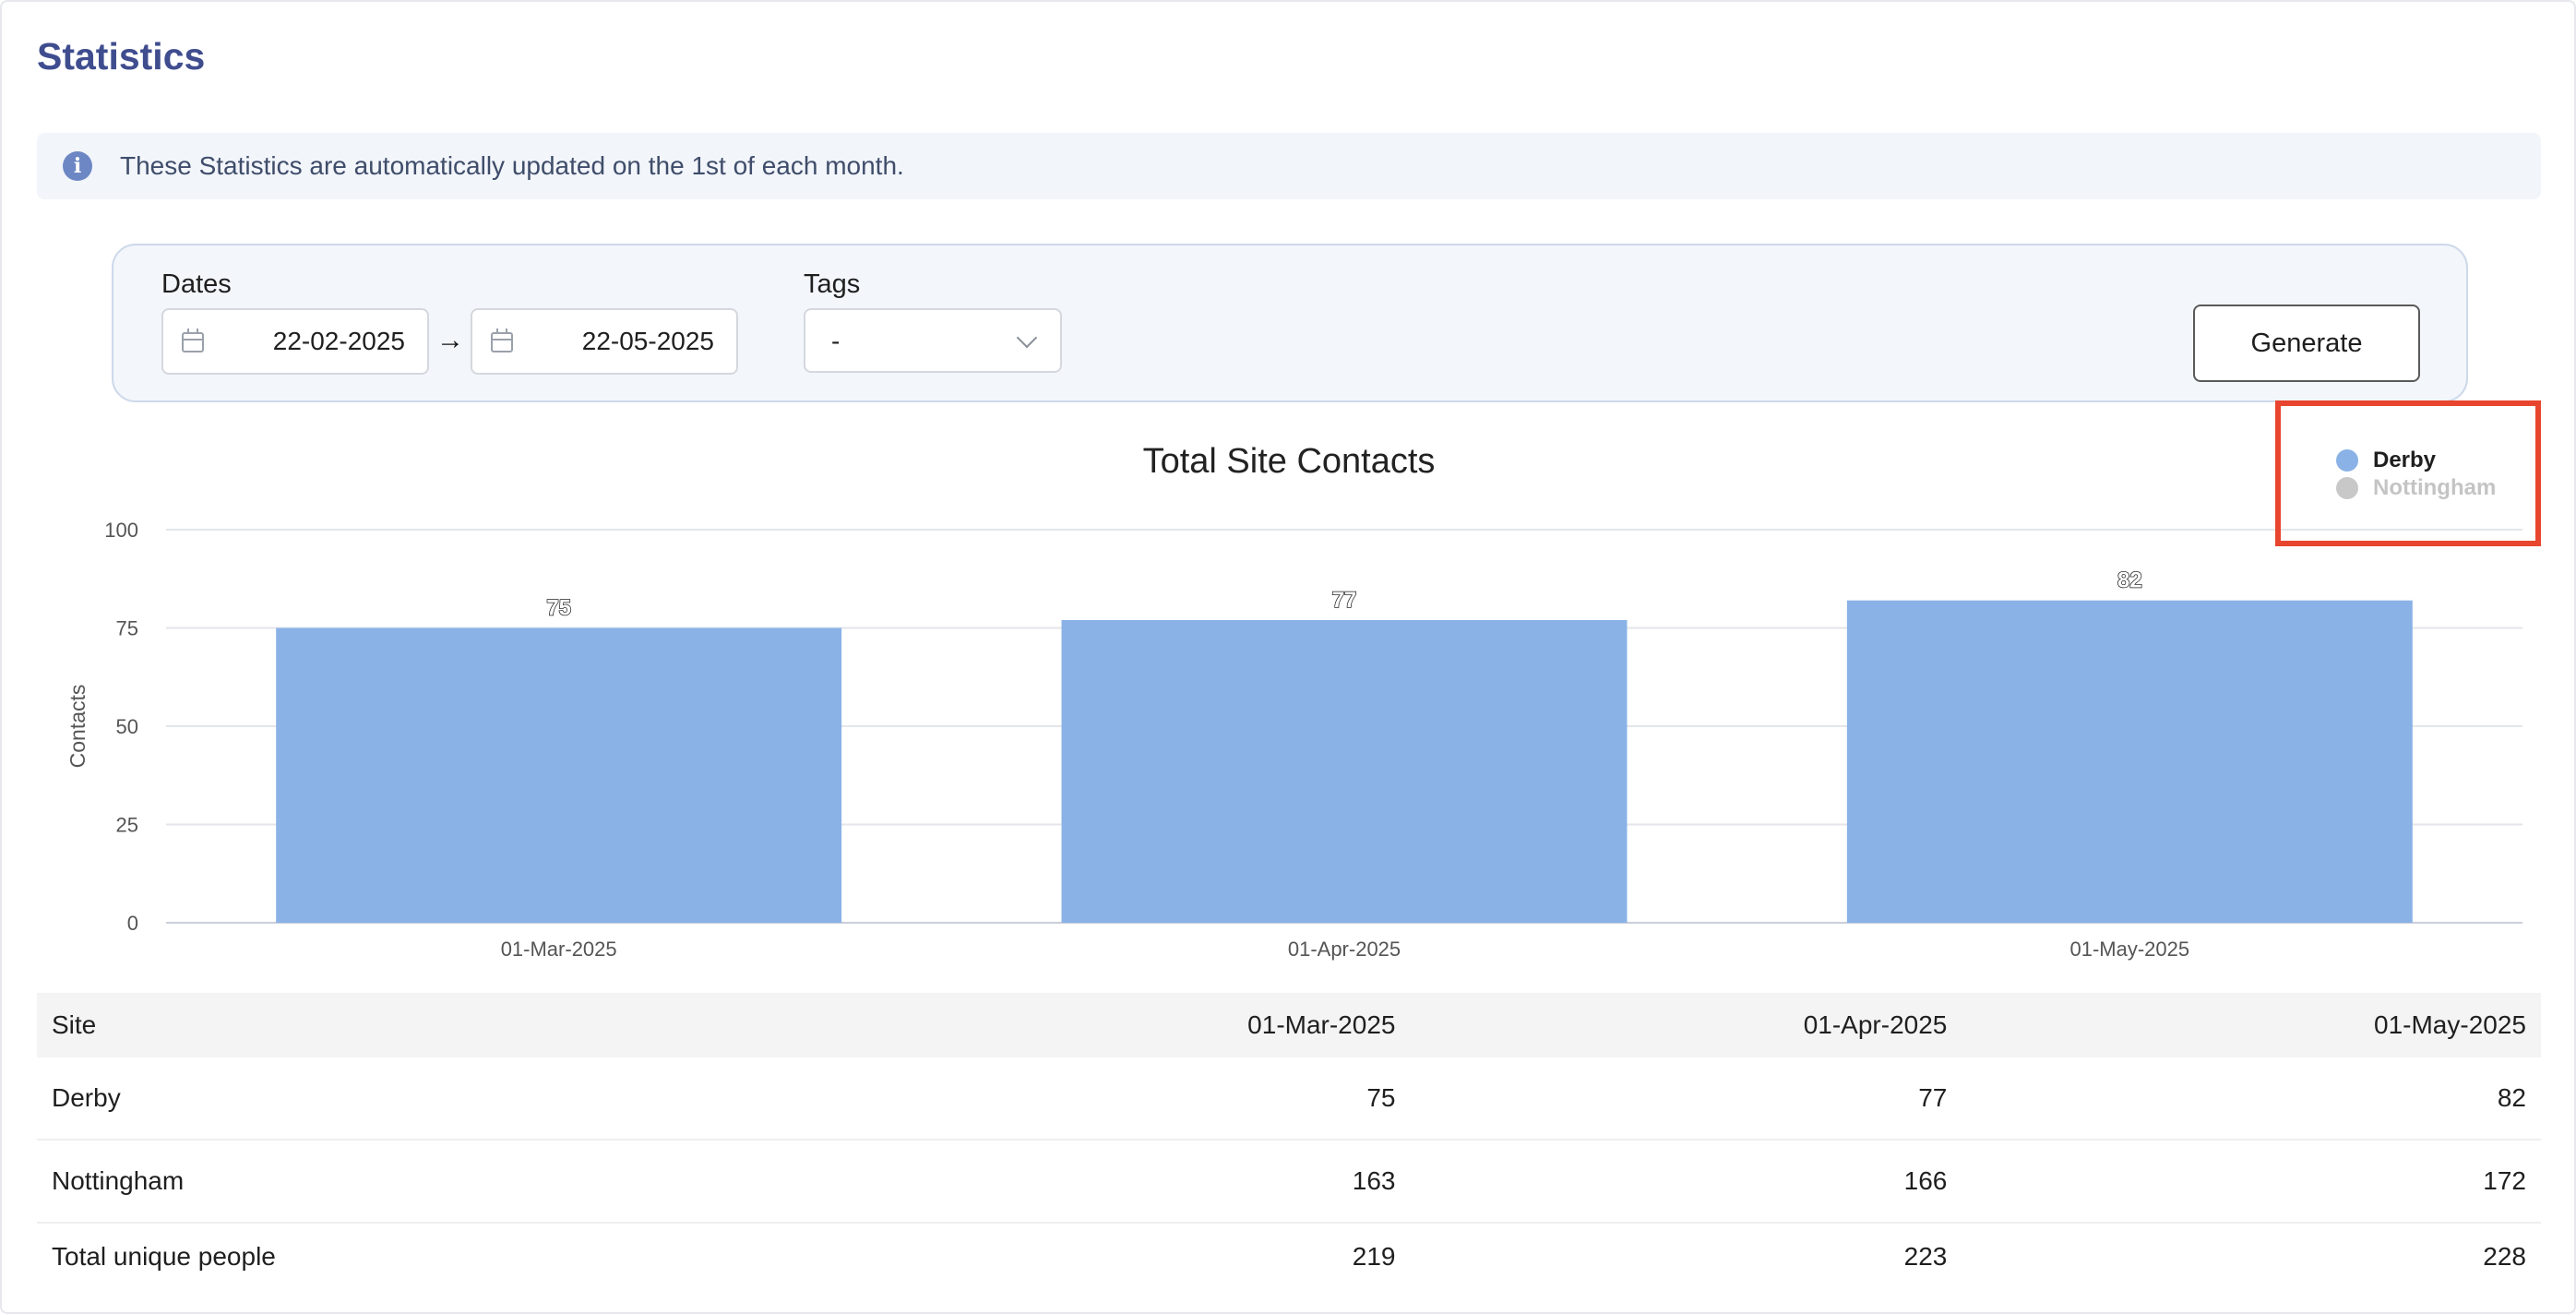  I want to click on end-date-field: 22-05-2025, so click(604, 341).